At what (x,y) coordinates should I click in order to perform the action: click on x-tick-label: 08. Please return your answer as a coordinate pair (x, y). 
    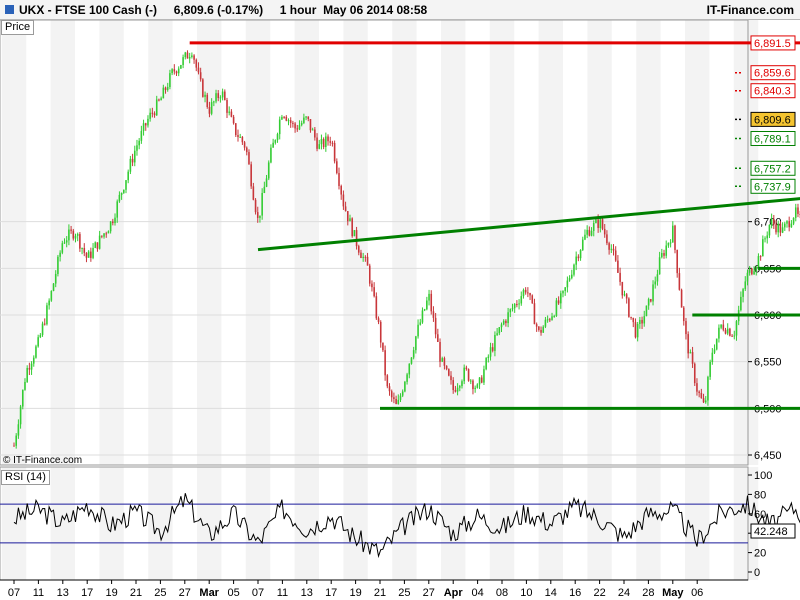
    Looking at the image, I should click on (502, 593).